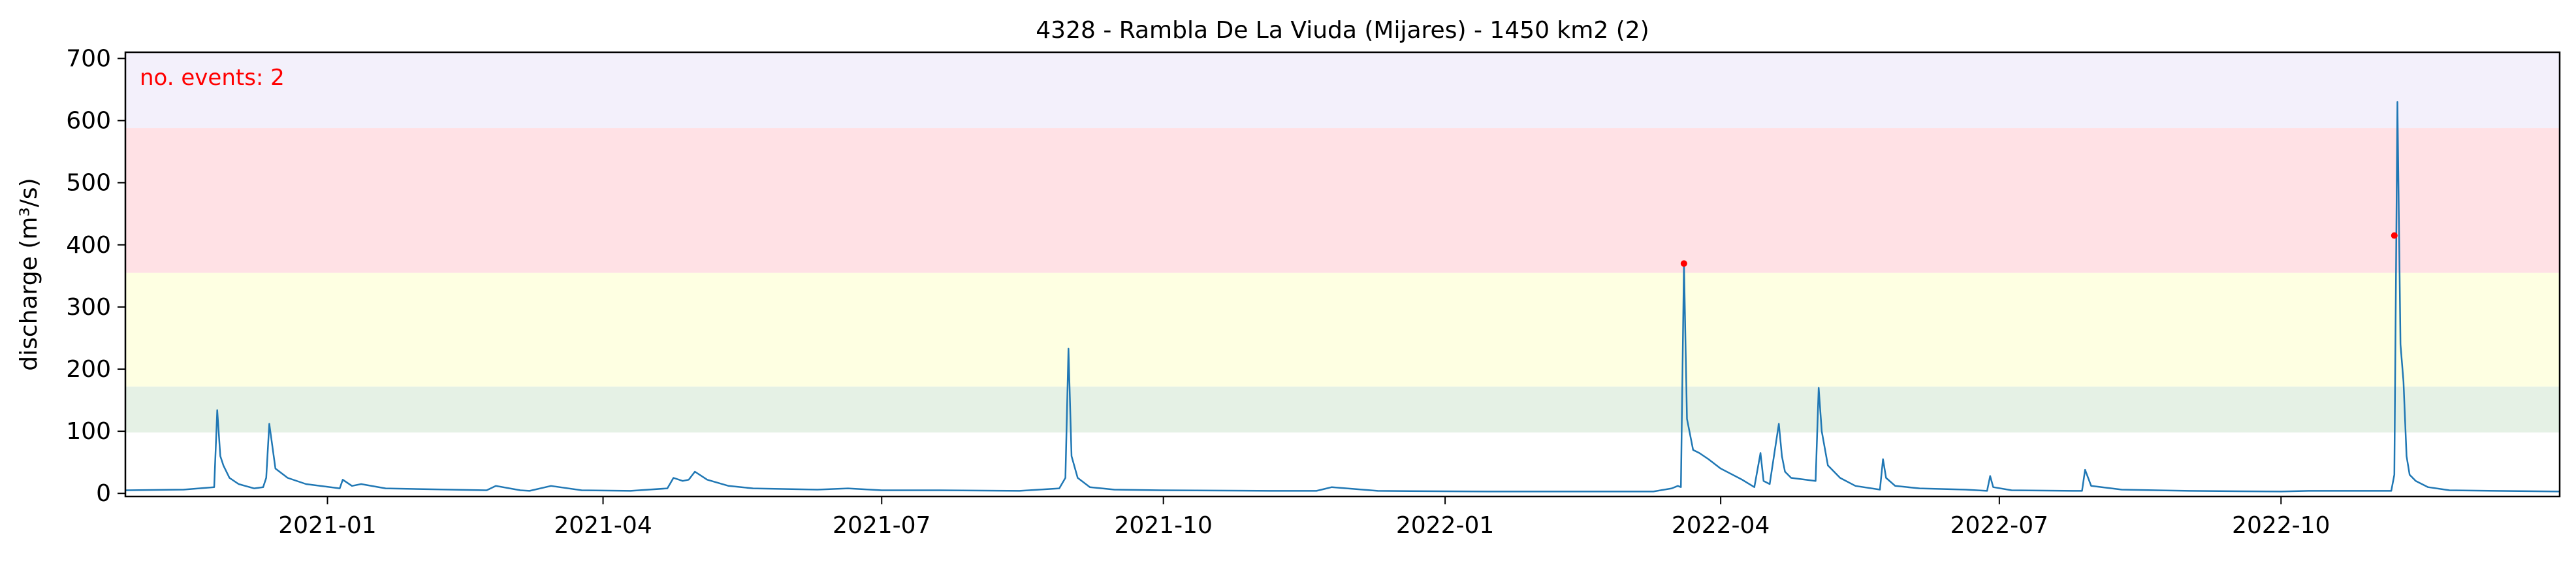  What do you see at coordinates (29, 274) in the screenshot?
I see `y-axis-label: discharge (m³/s)` at bounding box center [29, 274].